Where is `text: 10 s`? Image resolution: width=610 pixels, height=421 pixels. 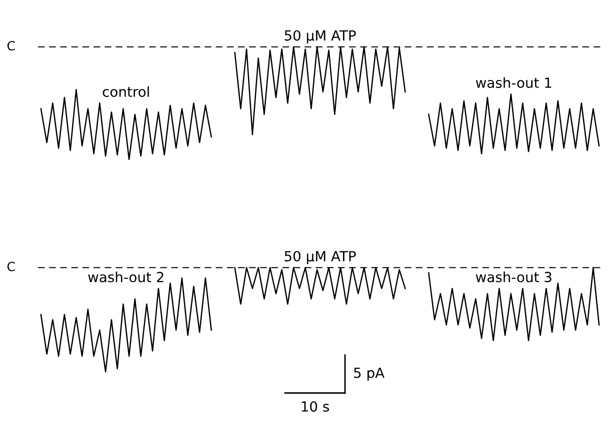
text: 10 s is located at coordinates (315, 406).